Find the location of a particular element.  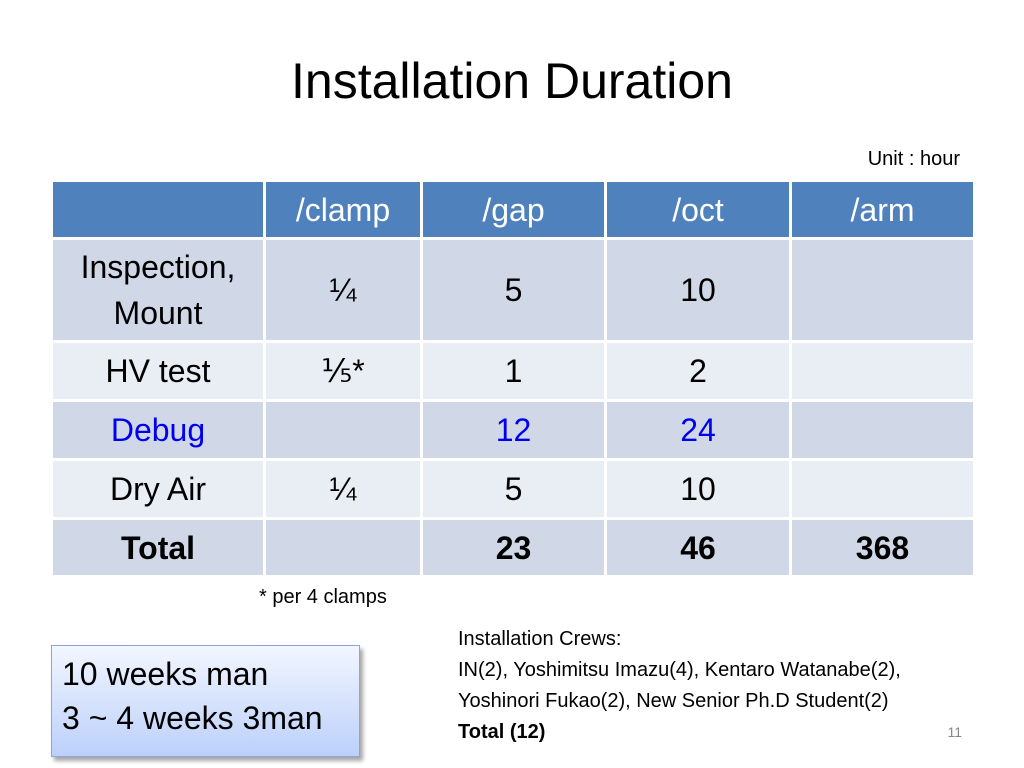

table-cell: 12 is located at coordinates (513, 430).